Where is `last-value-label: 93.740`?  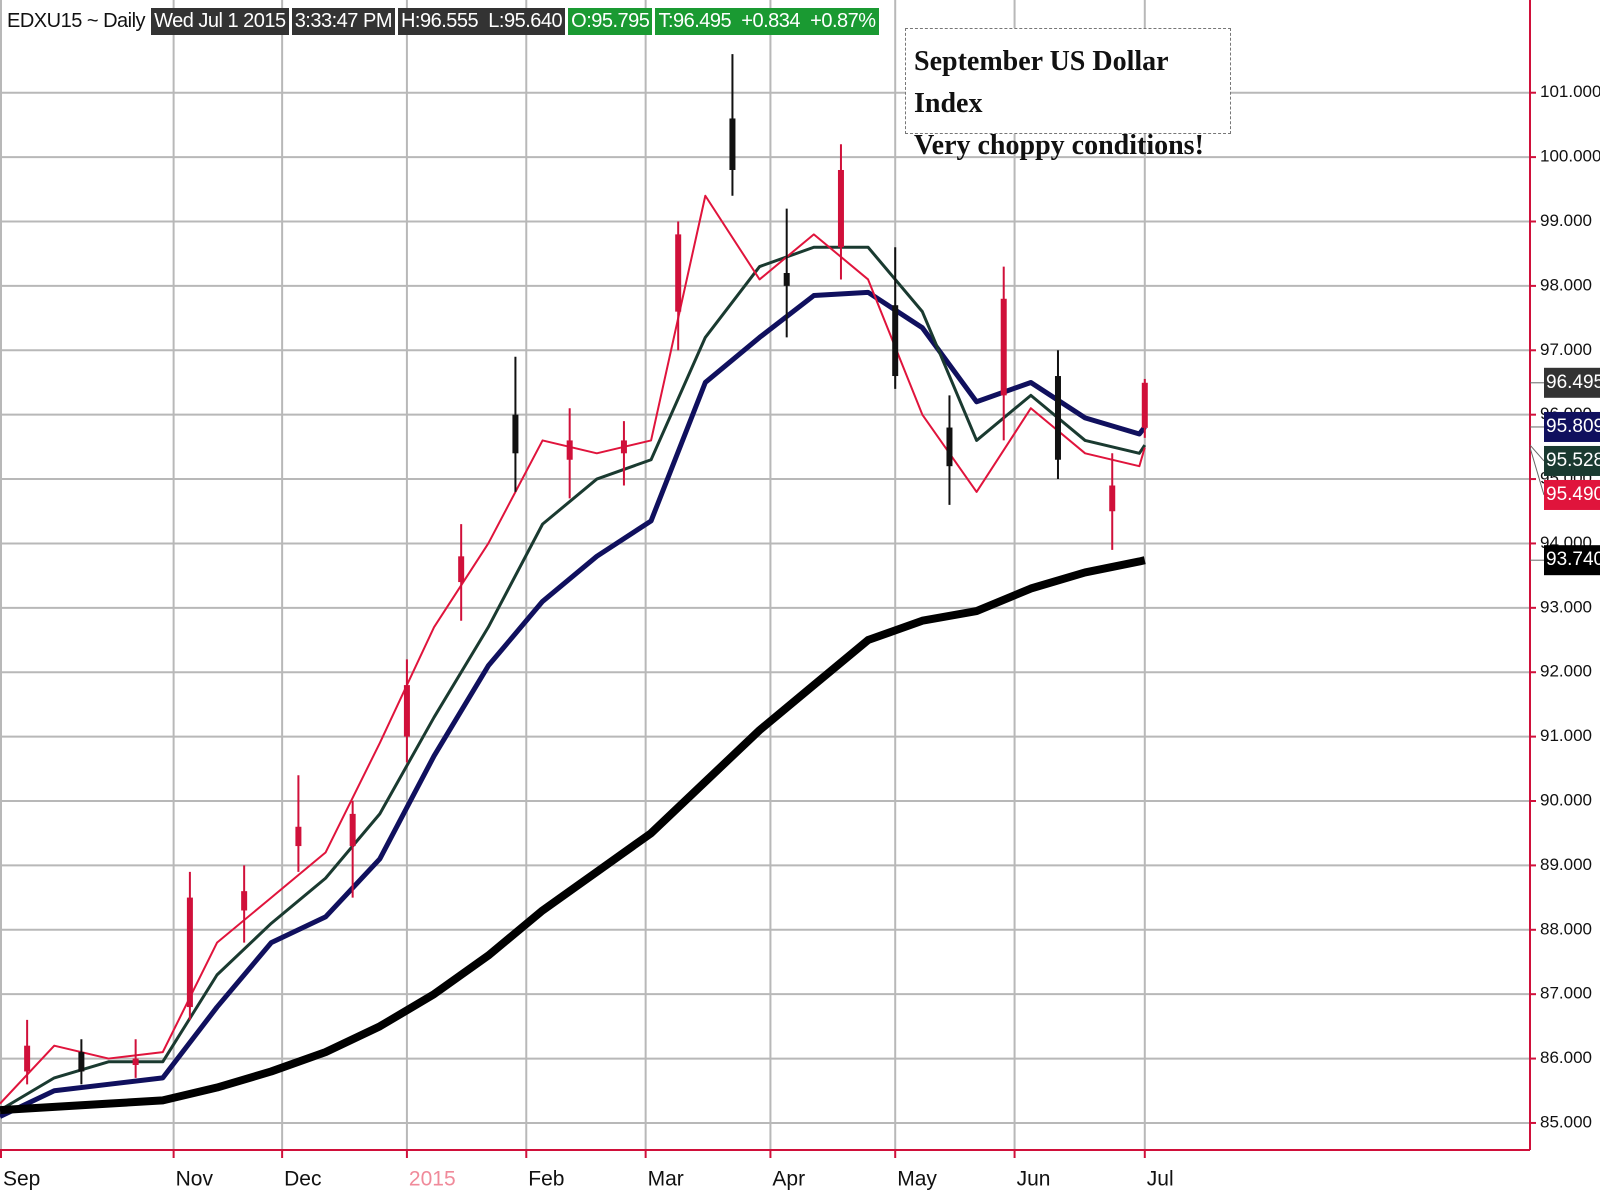 last-value-label: 93.740 is located at coordinates (1573, 559).